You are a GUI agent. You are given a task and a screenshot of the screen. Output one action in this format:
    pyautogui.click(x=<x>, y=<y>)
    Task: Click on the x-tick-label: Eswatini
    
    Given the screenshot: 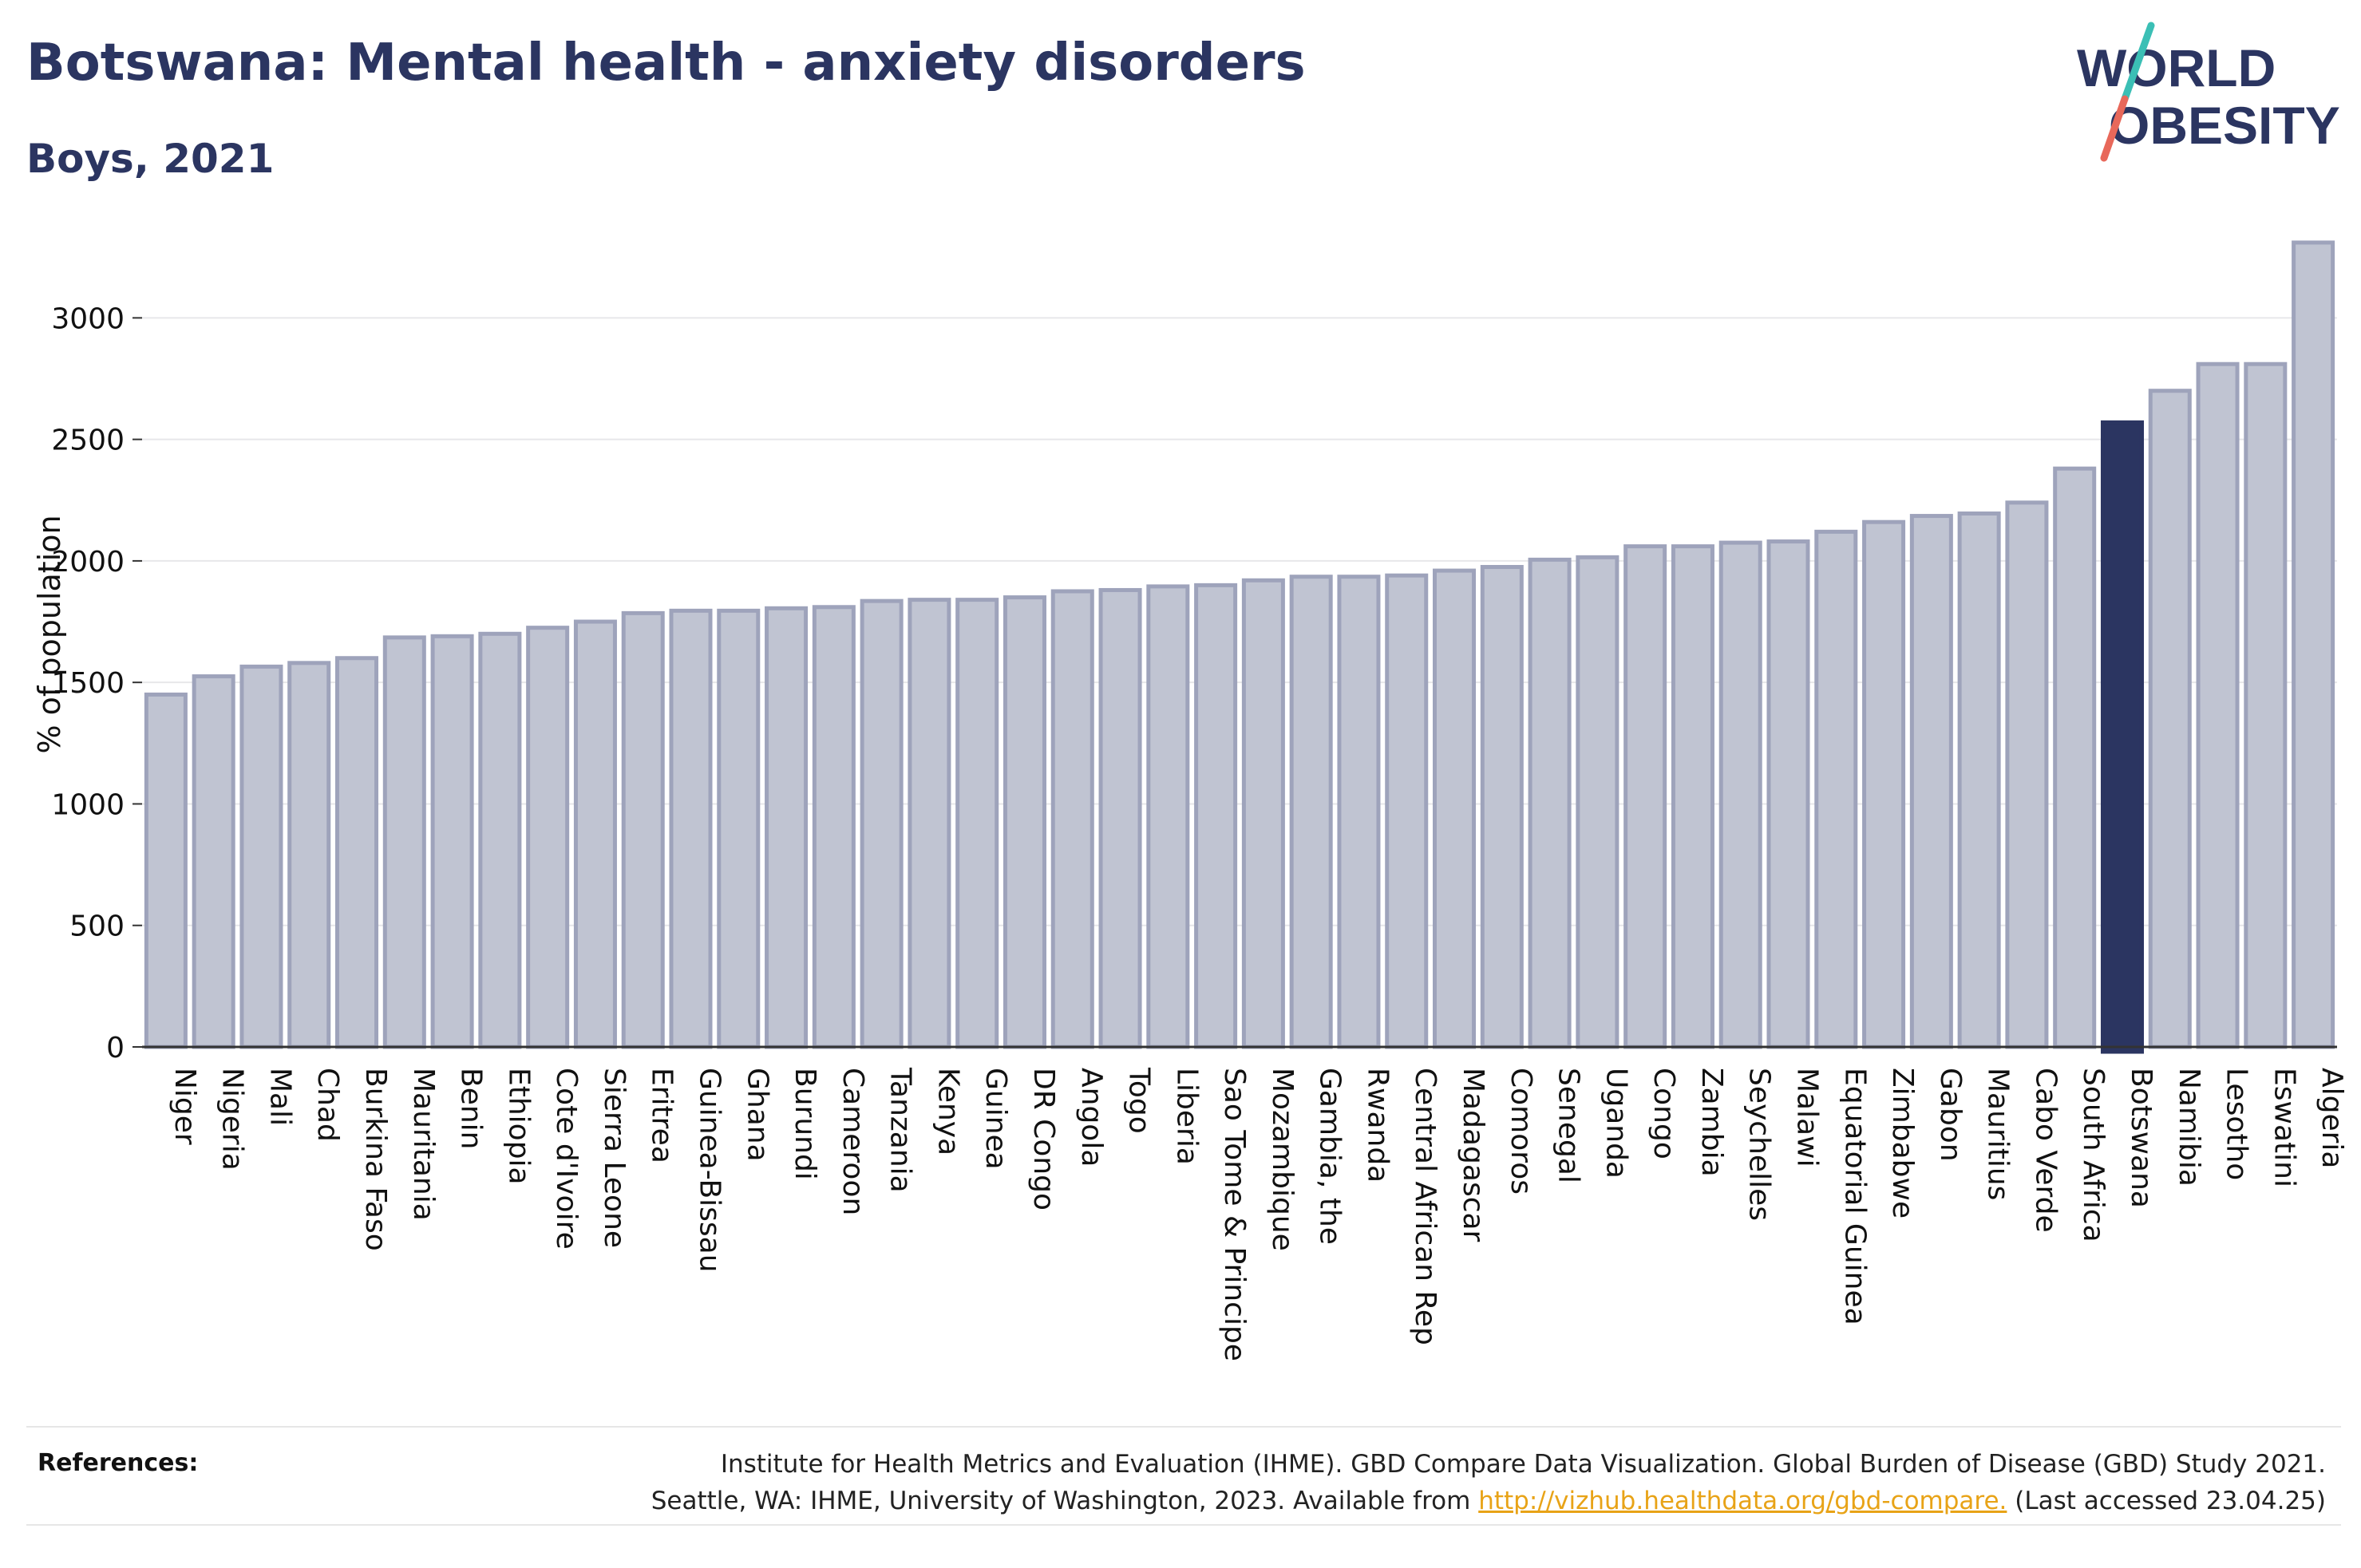 What is the action you would take?
    pyautogui.click(x=2284, y=1127)
    